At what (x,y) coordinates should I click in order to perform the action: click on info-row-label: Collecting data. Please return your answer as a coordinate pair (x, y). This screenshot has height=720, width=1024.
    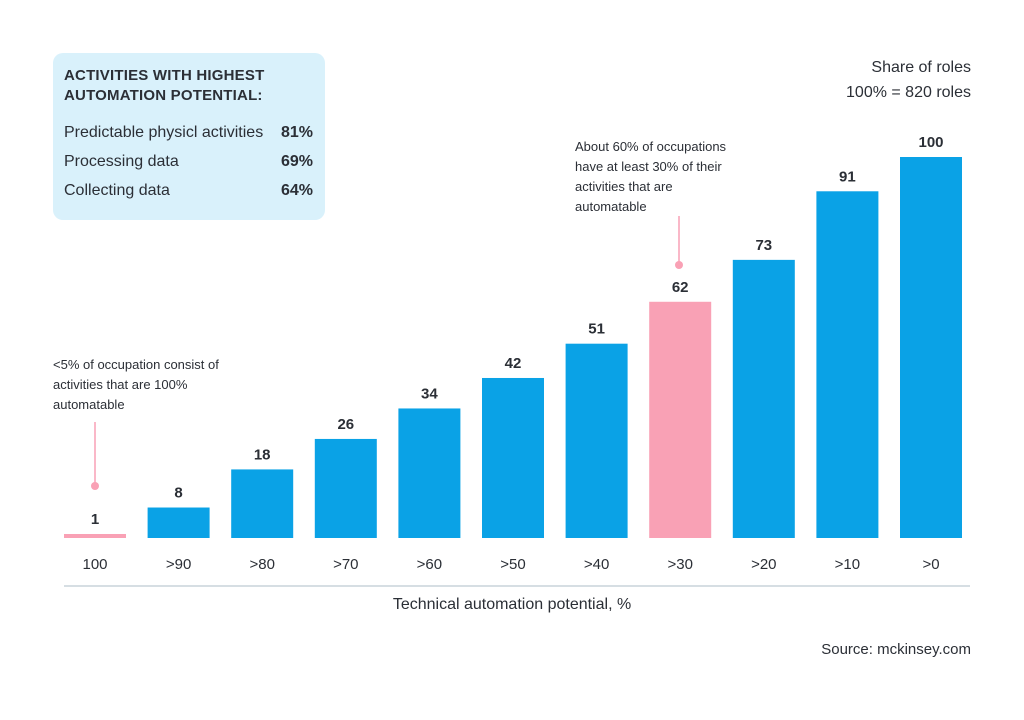
    Looking at the image, I should click on (117, 190).